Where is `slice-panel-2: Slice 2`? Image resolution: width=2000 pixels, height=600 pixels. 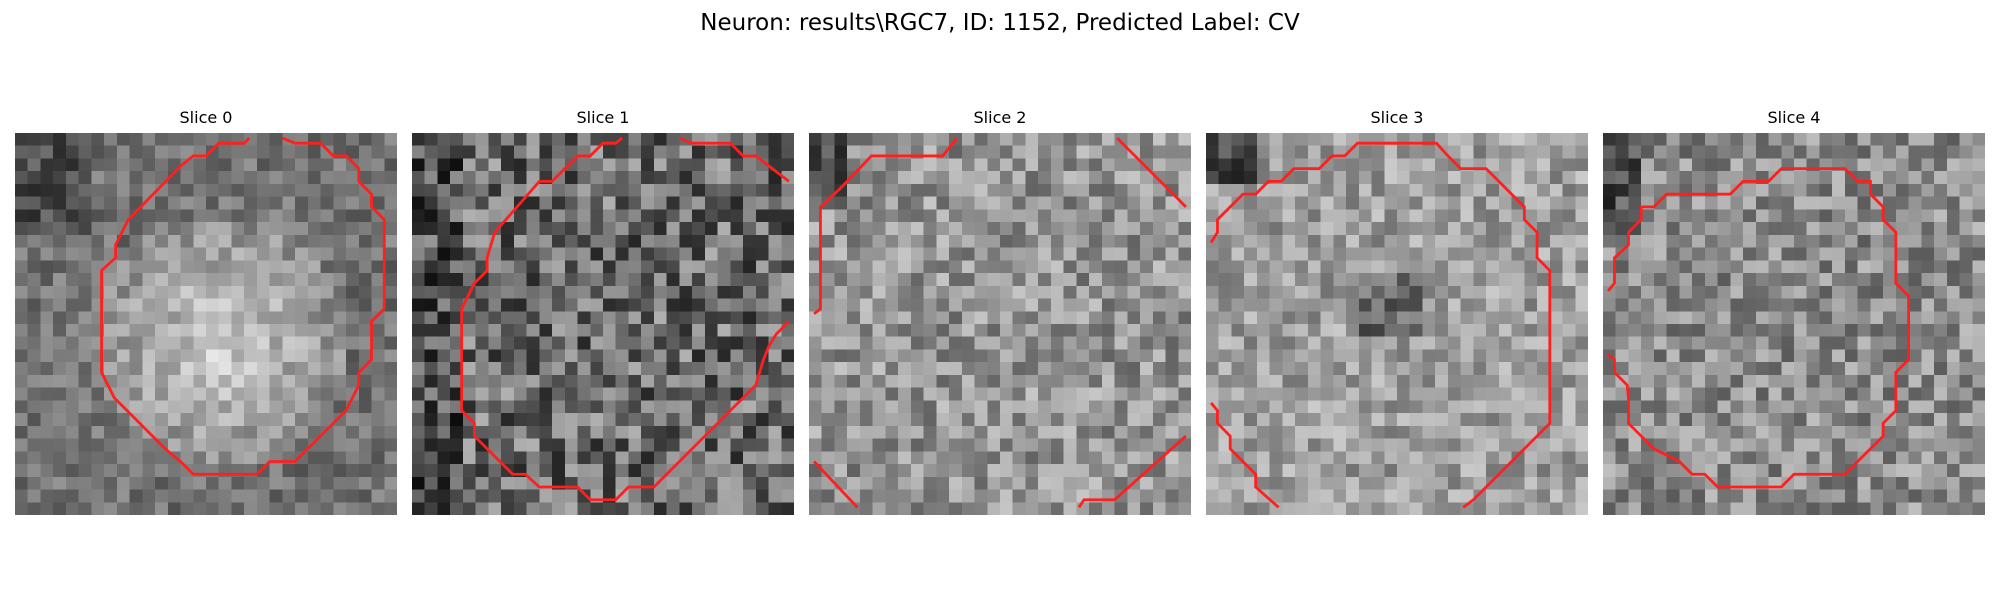
slice-panel-2: Slice 2 is located at coordinates (1000, 311).